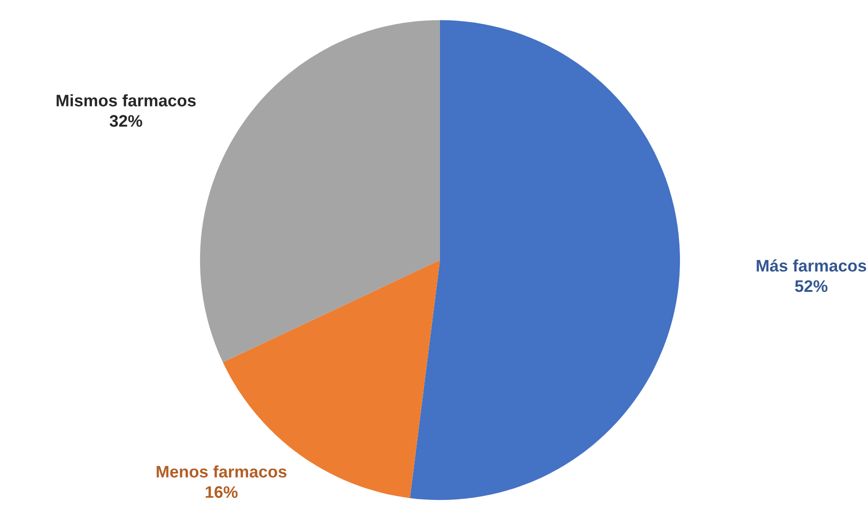  Describe the element at coordinates (811, 286) in the screenshot. I see `data-label: 52%` at that location.